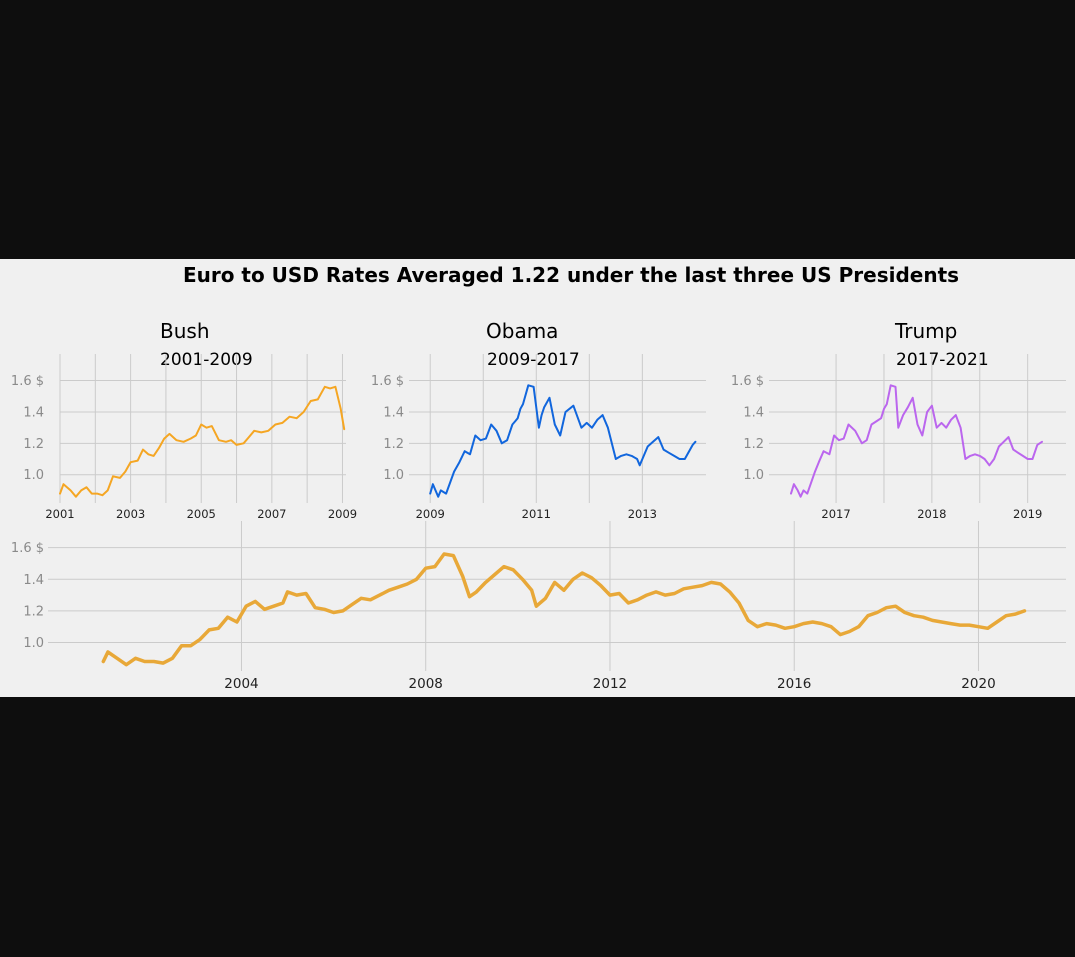  I want to click on trump-xtick-label: 2018, so click(931, 514).